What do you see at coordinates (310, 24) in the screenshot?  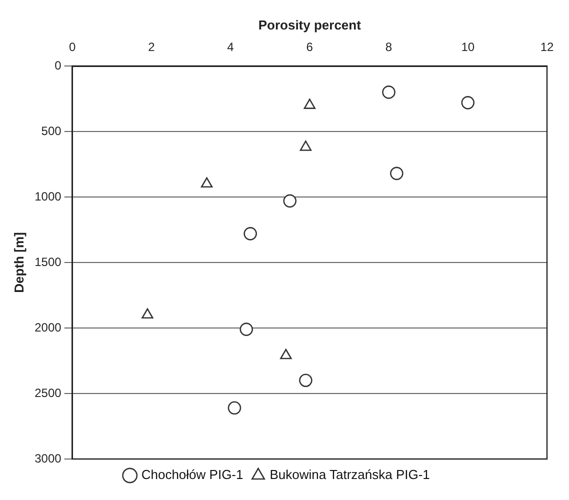 I see `x-axis-title: Porosity percent` at bounding box center [310, 24].